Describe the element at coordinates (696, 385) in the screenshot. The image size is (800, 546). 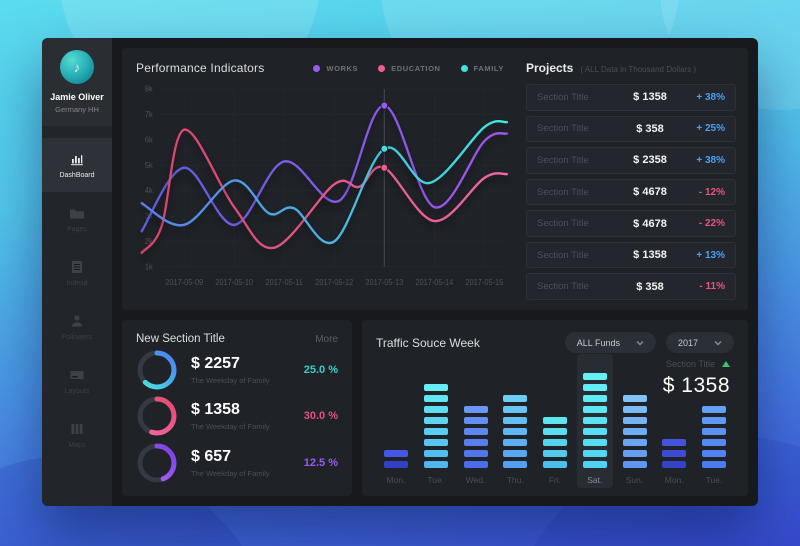
I see `traffic-stat-value: $ 1358` at that location.